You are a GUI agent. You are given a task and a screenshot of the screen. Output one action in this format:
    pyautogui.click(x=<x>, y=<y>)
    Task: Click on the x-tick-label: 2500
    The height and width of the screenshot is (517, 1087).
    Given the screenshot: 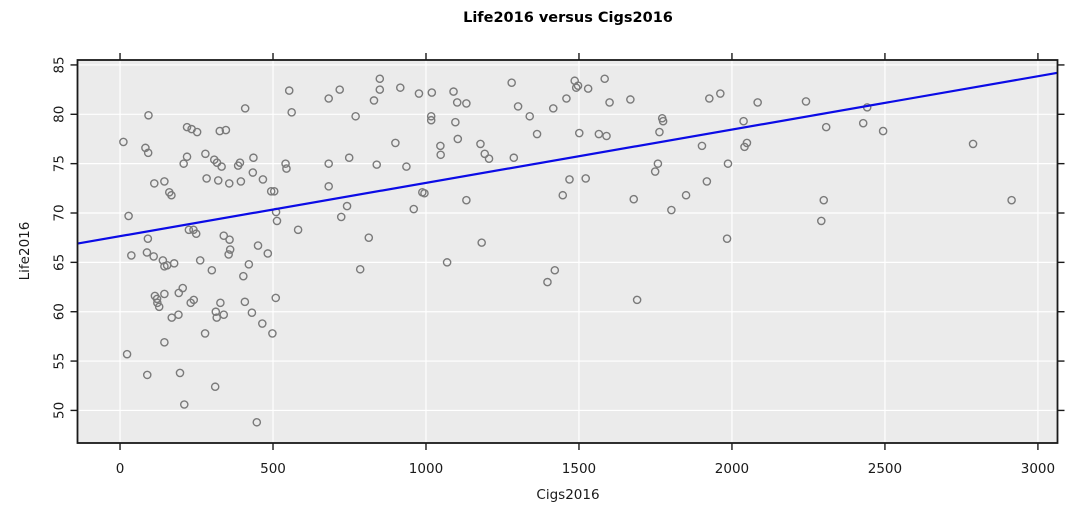 What is the action you would take?
    pyautogui.click(x=885, y=469)
    